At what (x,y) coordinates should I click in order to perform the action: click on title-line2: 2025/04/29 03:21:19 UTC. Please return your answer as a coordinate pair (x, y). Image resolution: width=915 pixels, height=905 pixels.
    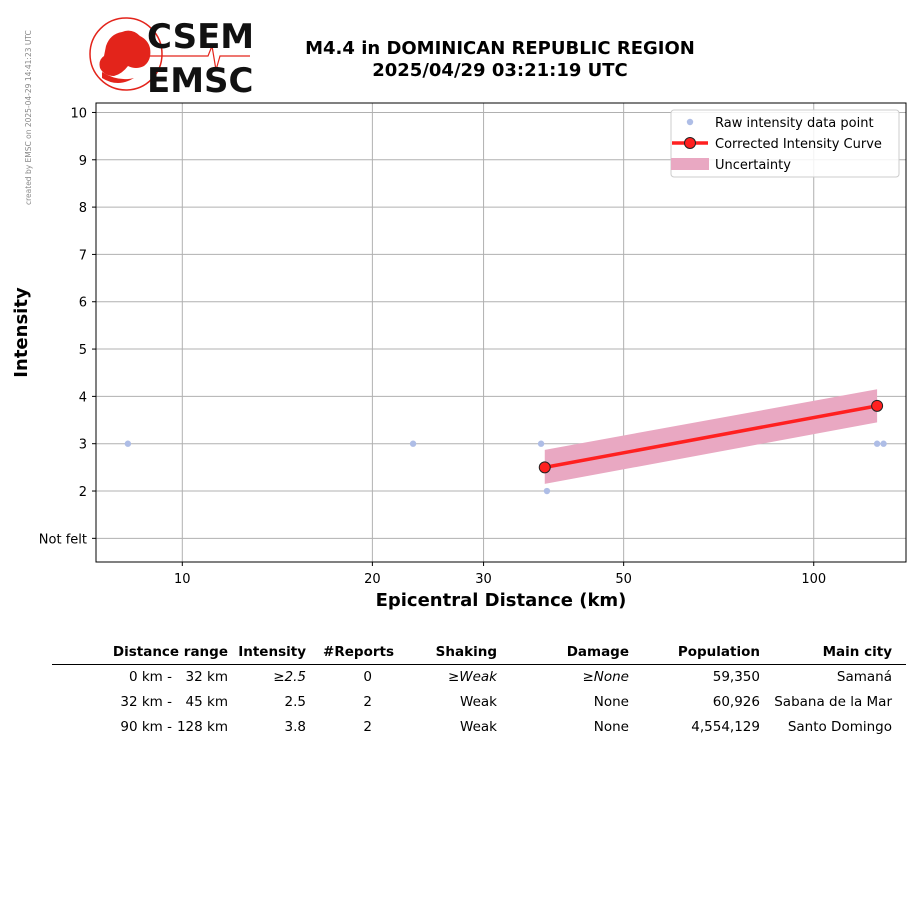
    Looking at the image, I should click on (500, 70).